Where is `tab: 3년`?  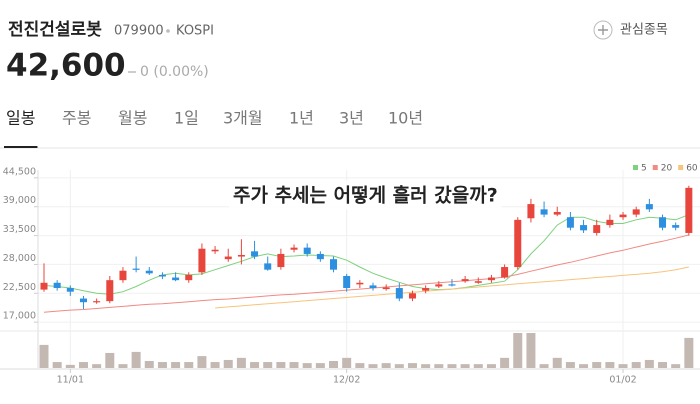
tab: 3년 is located at coordinates (351, 118).